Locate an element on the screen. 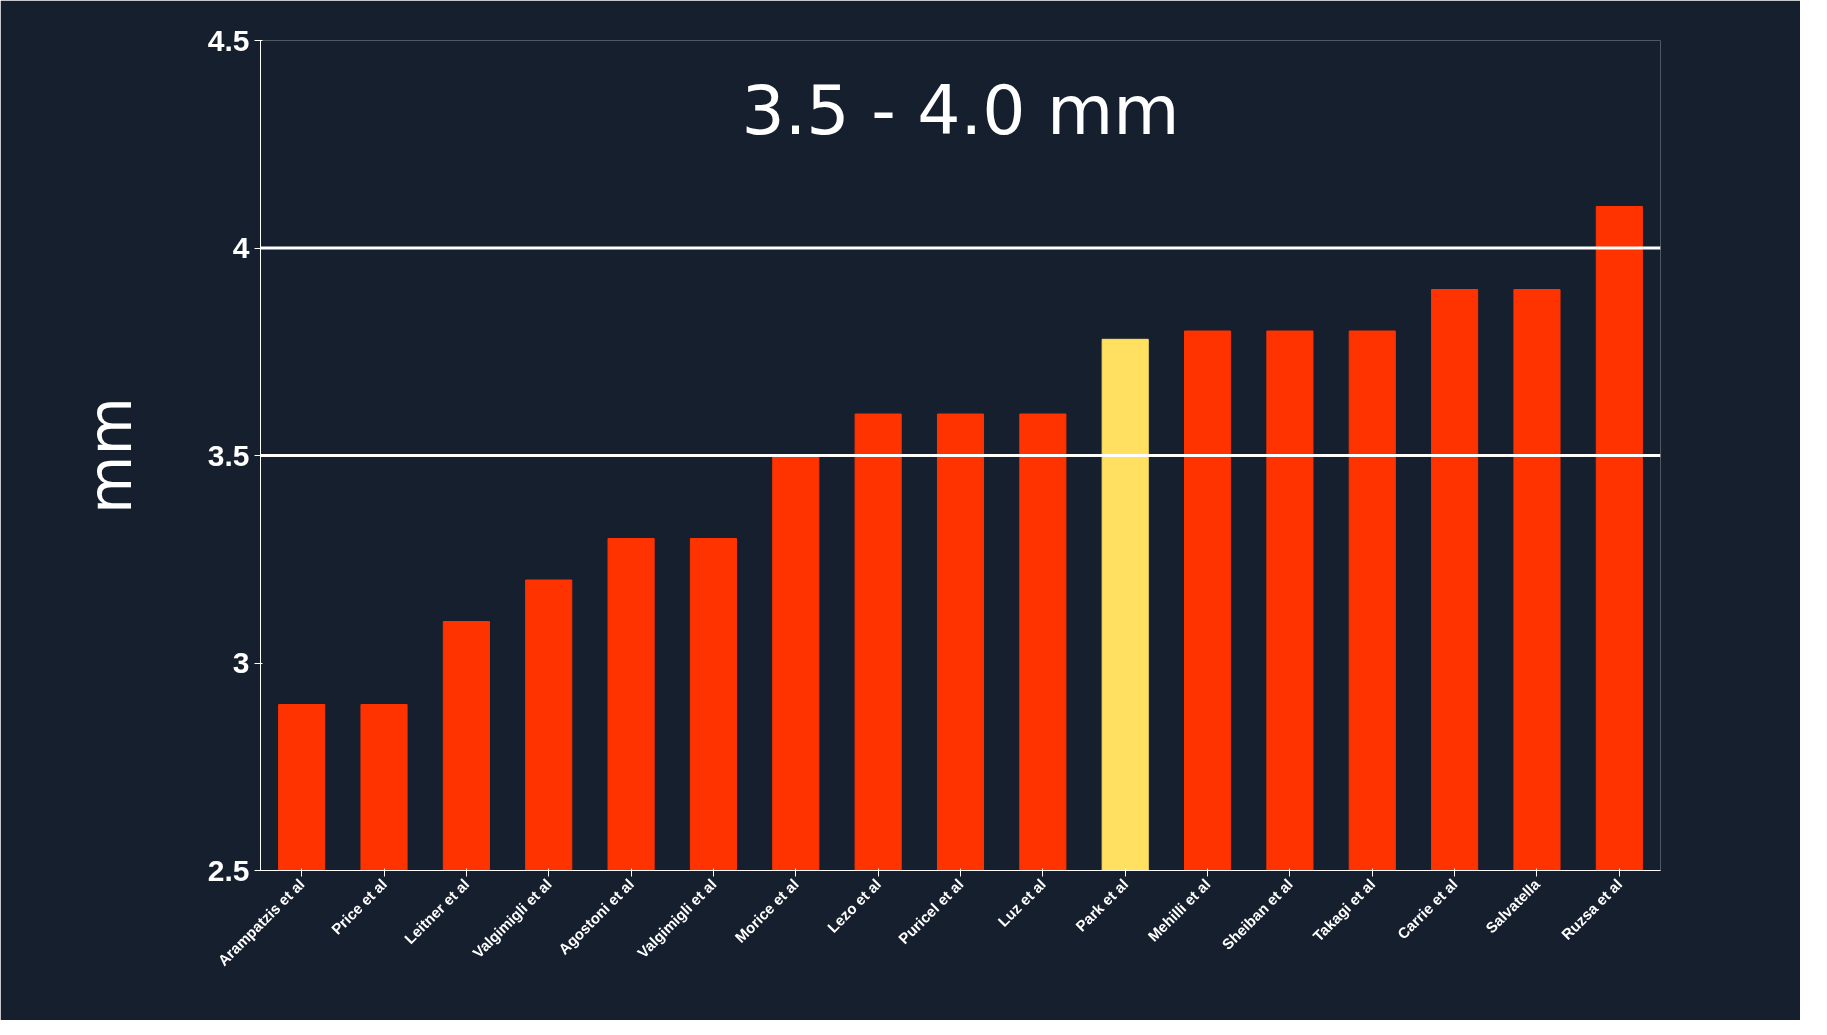 This screenshot has width=1827, height=1035. y-tick-label: 4 is located at coordinates (241, 247).